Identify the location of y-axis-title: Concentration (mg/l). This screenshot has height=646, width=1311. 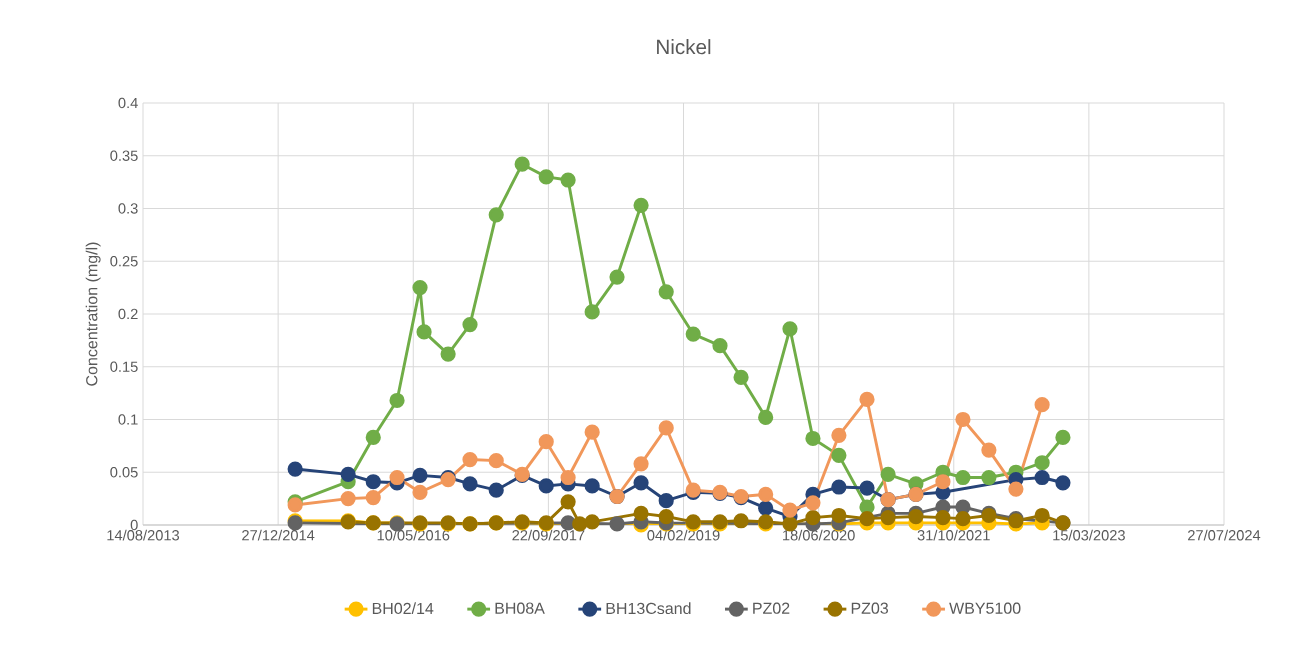
(93, 314).